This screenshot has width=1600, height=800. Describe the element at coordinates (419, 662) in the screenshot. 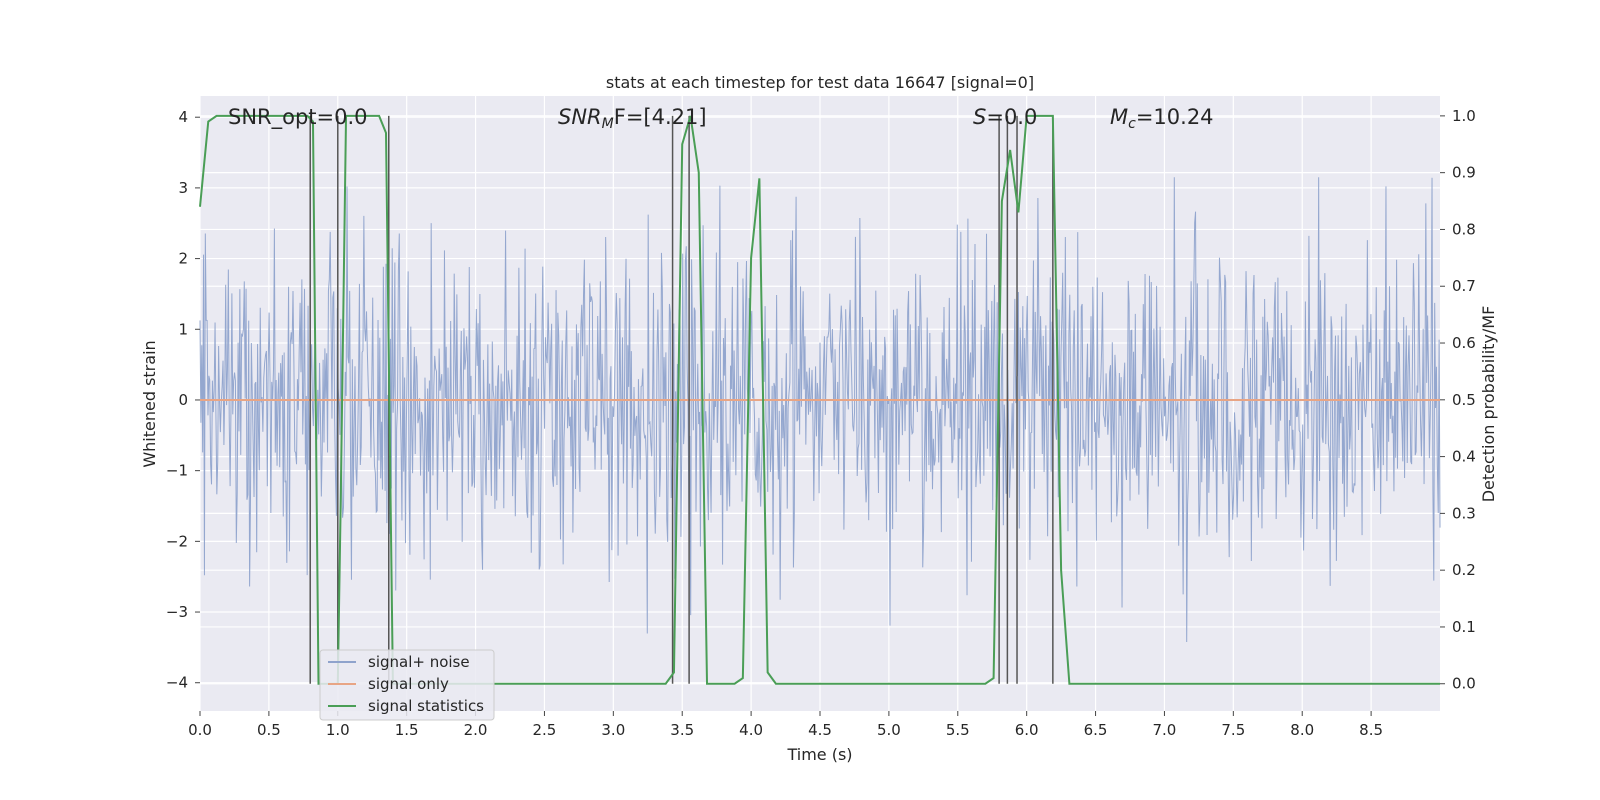

I see `legend-label-noise: signal+ noise` at that location.